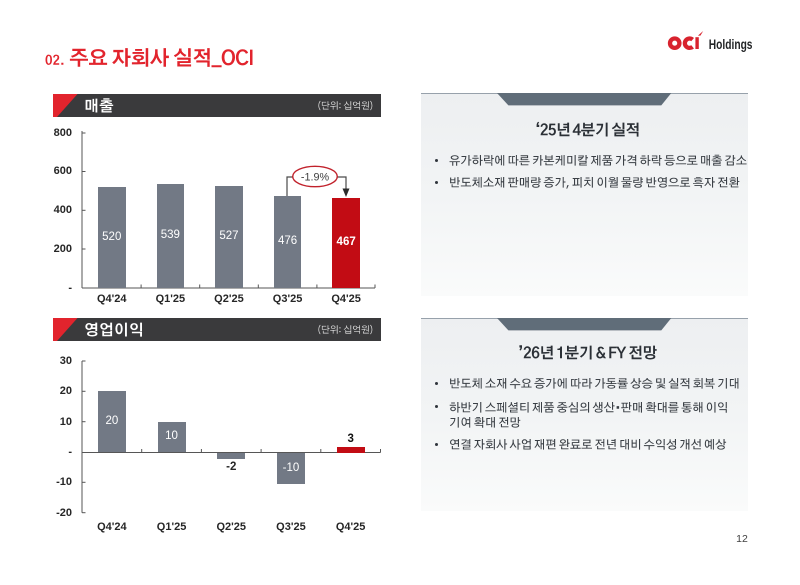 Image resolution: width=800 pixels, height=585 pixels. Describe the element at coordinates (731, 44) in the screenshot. I see `svg-text: Holdings` at that location.